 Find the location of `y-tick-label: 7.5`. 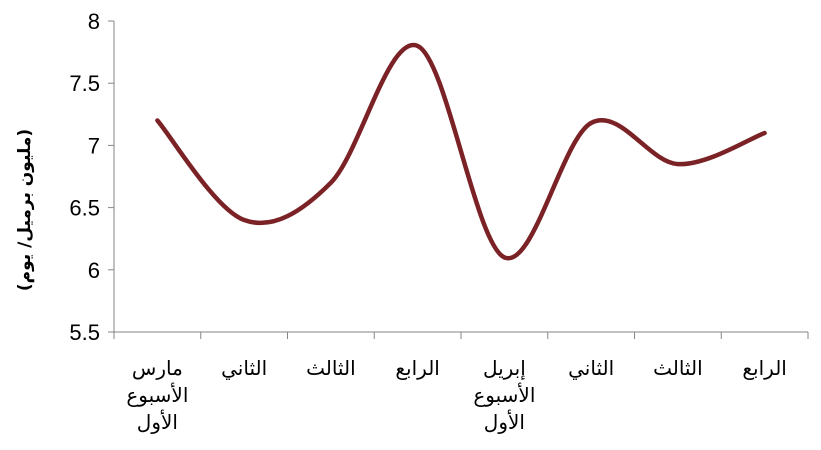

y-tick-label: 7.5 is located at coordinates (84, 83).